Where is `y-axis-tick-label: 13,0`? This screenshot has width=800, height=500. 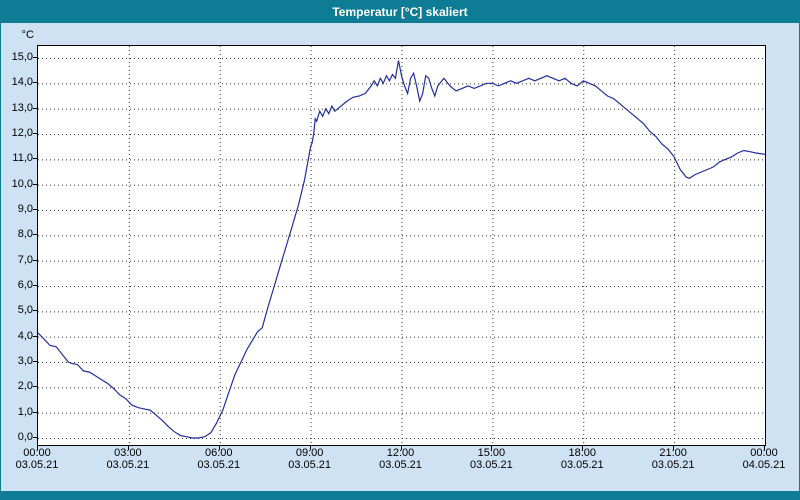 y-axis-tick-label: 13,0 is located at coordinates (22, 107).